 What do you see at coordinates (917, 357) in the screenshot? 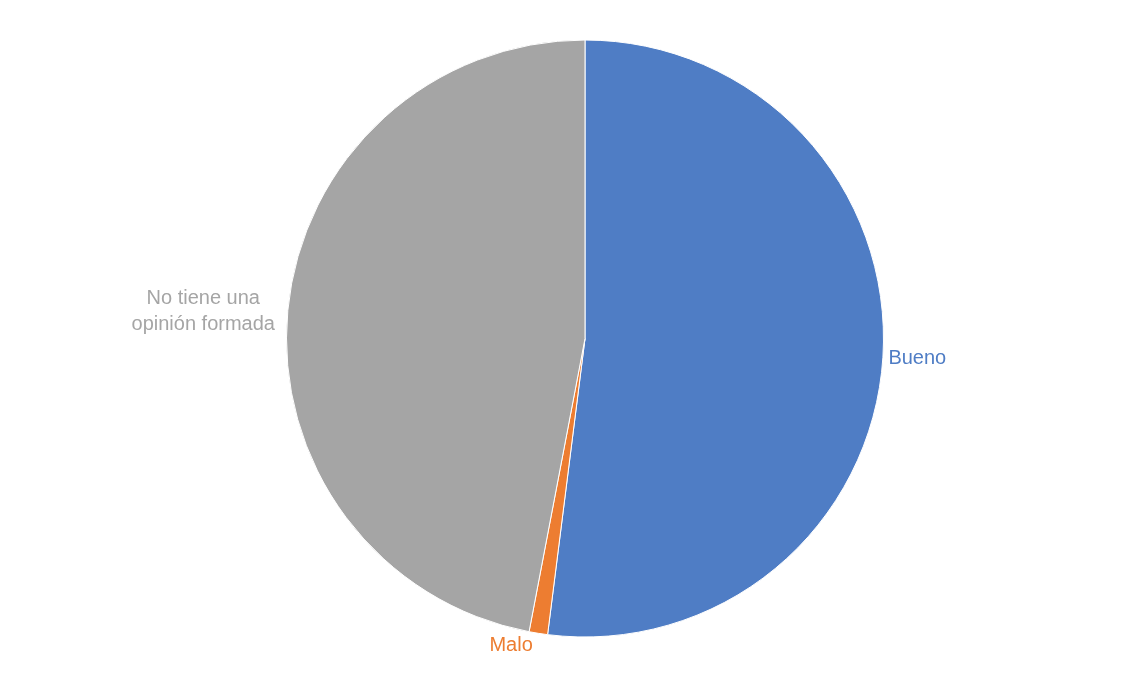
I see `slice-label: Bueno` at bounding box center [917, 357].